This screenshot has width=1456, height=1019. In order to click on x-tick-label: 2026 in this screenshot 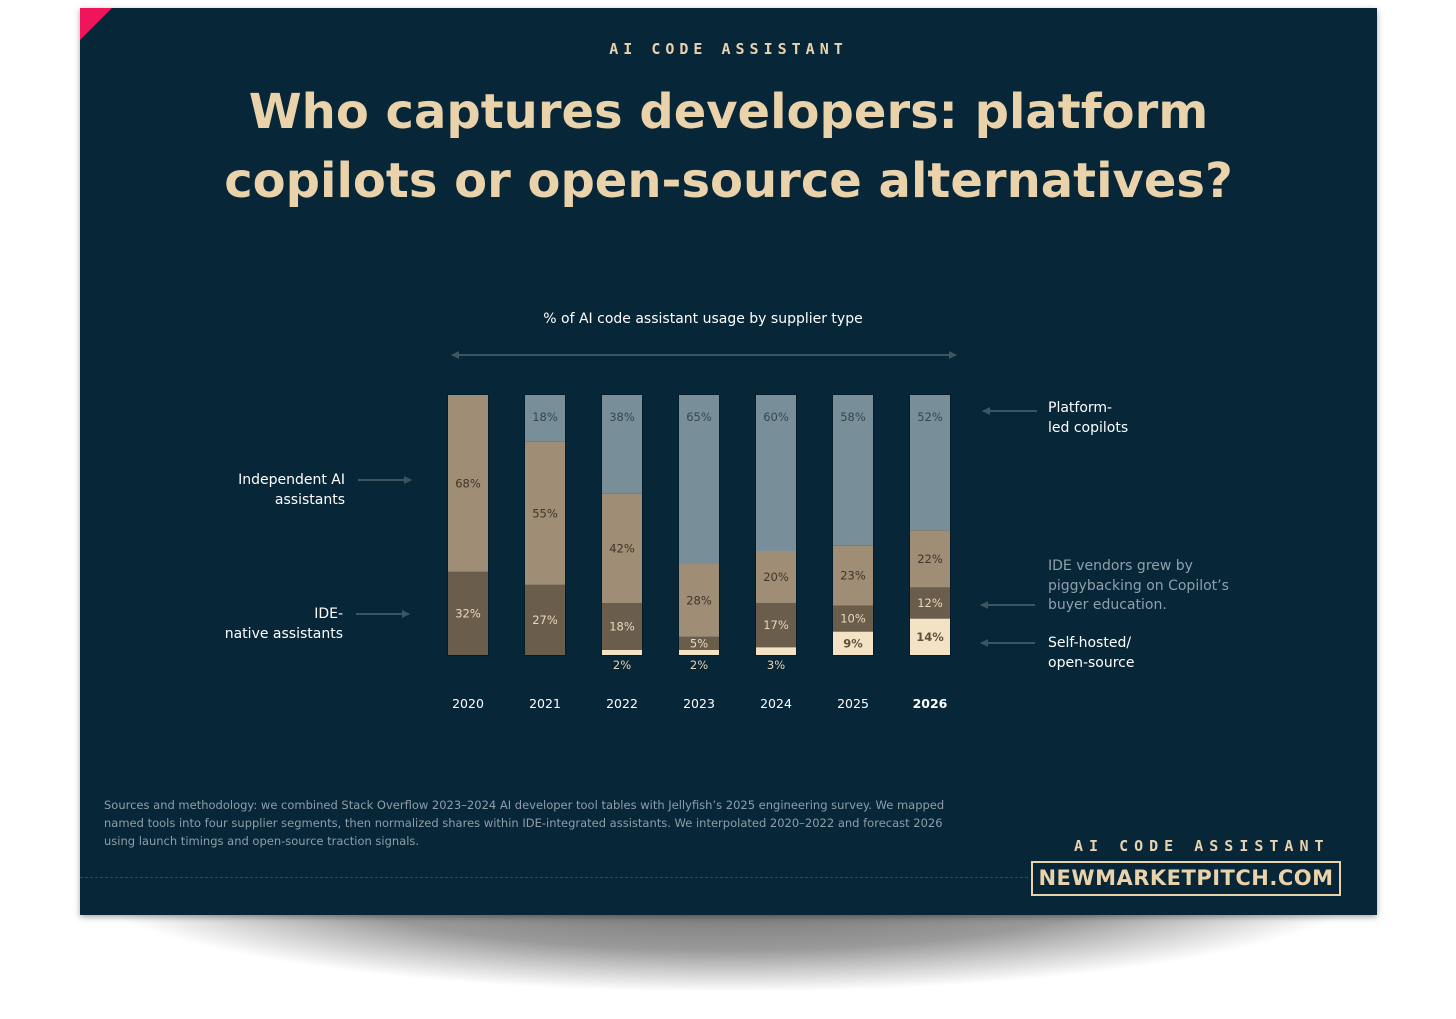, I will do `click(930, 703)`.